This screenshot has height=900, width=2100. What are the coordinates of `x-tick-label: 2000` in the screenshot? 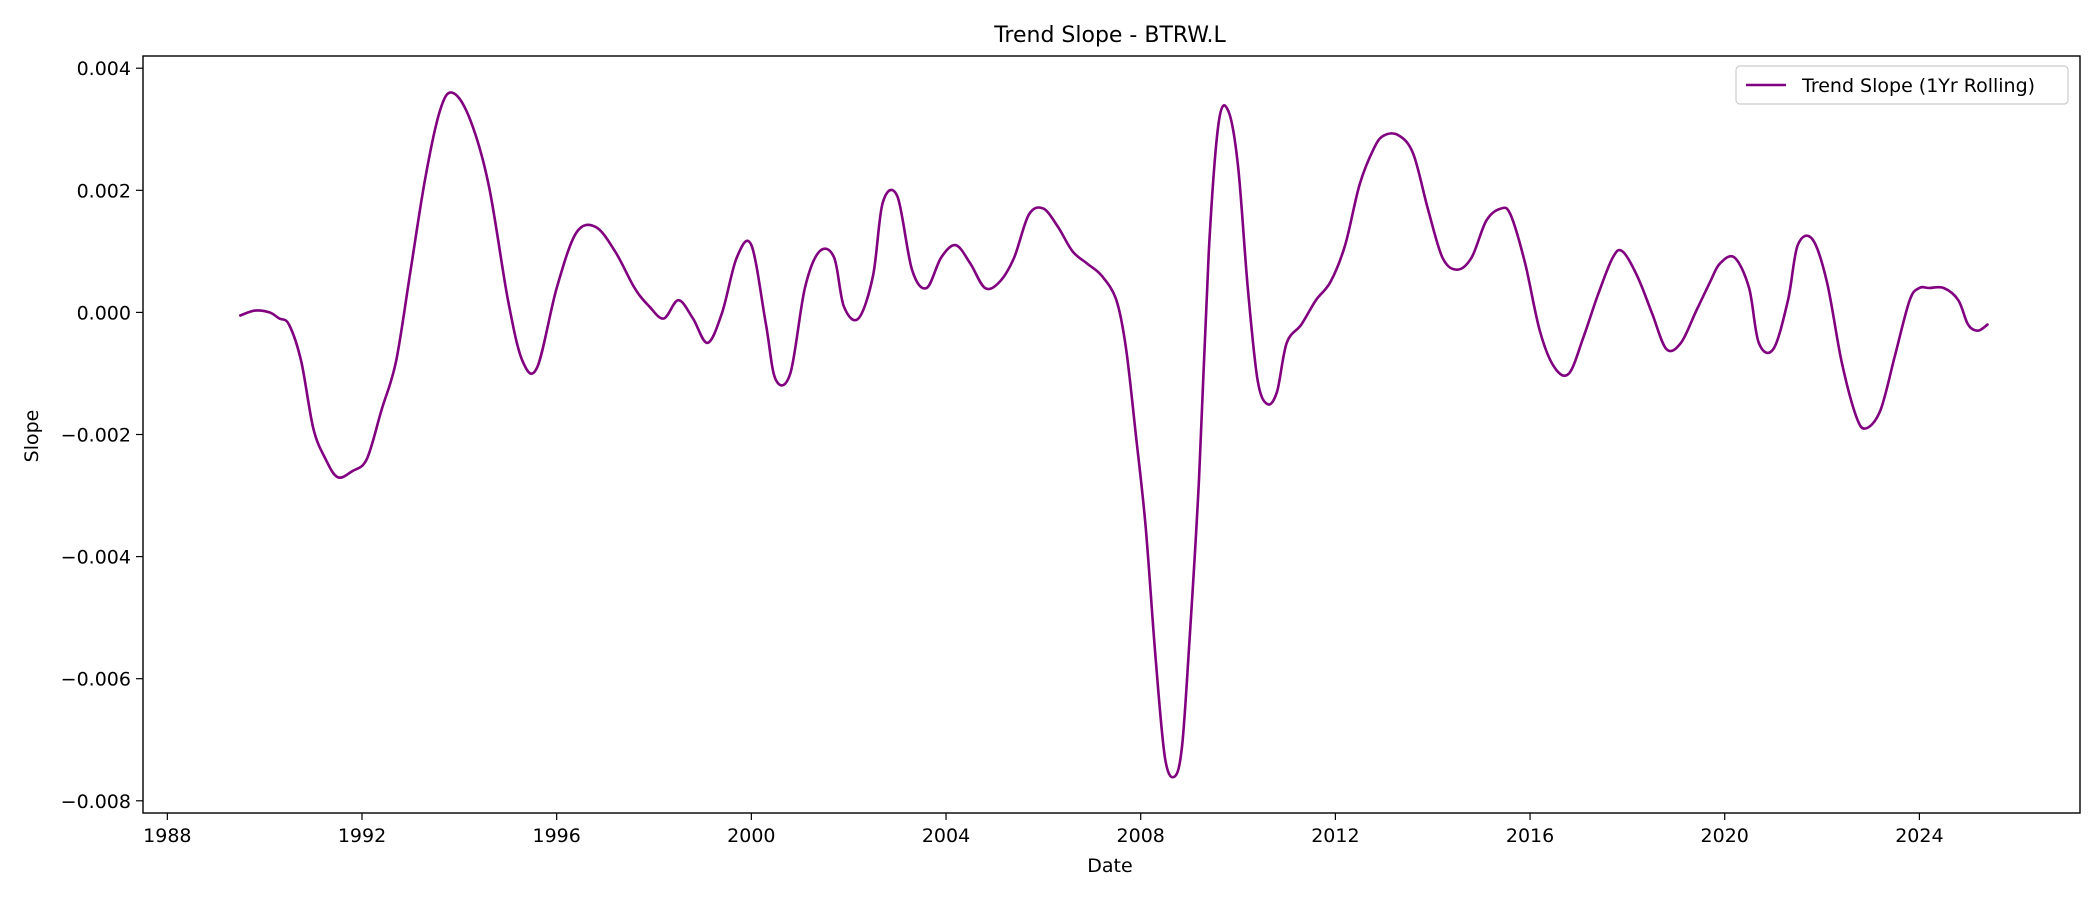 It's located at (751, 836).